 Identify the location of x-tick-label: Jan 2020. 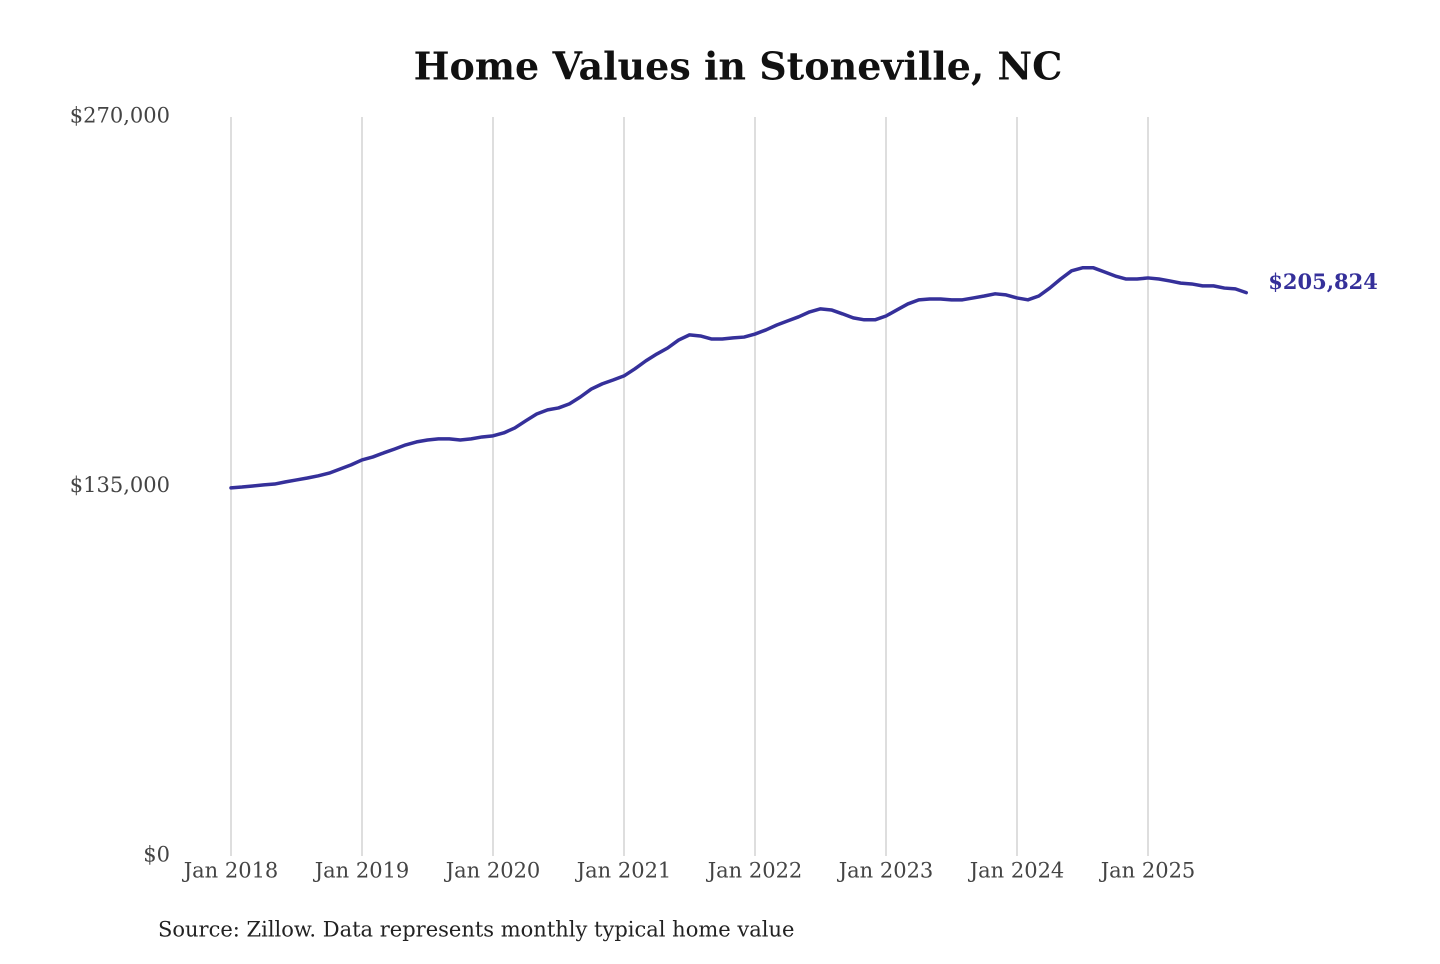
(492, 871).